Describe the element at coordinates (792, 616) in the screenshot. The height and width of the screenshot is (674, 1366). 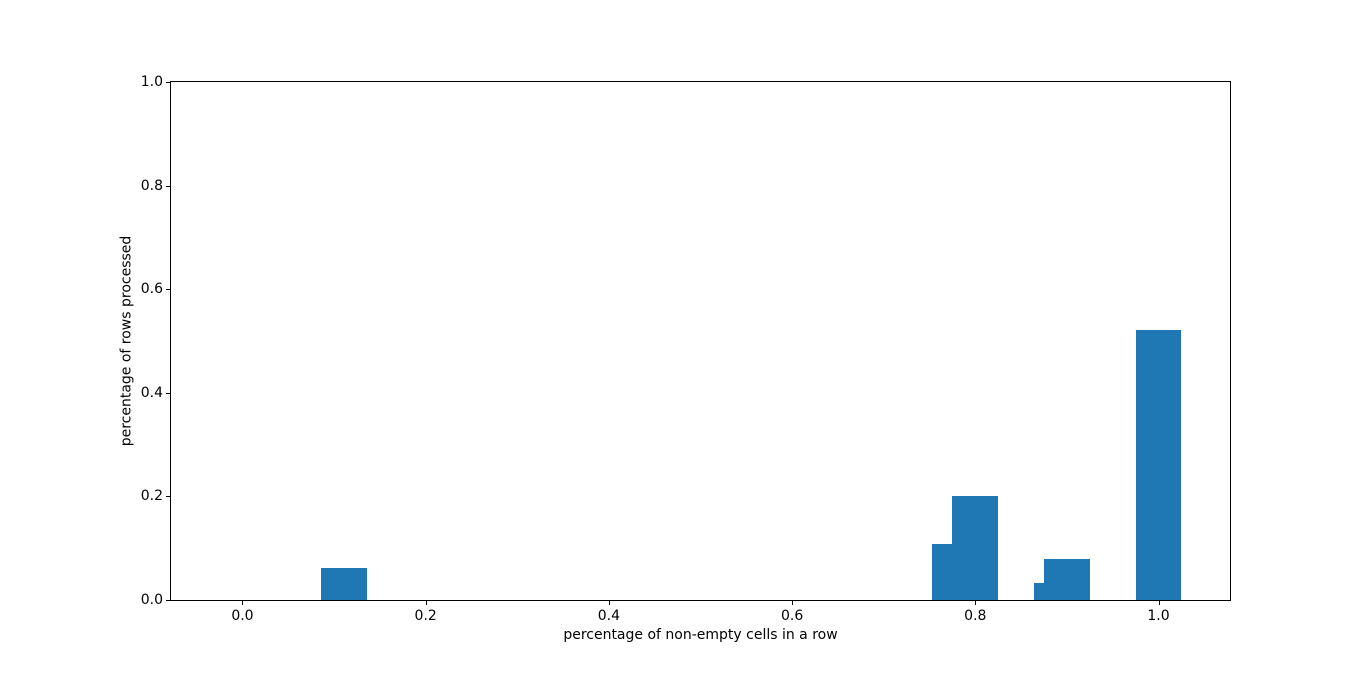
I see `x-tick-label: 0.6` at that location.